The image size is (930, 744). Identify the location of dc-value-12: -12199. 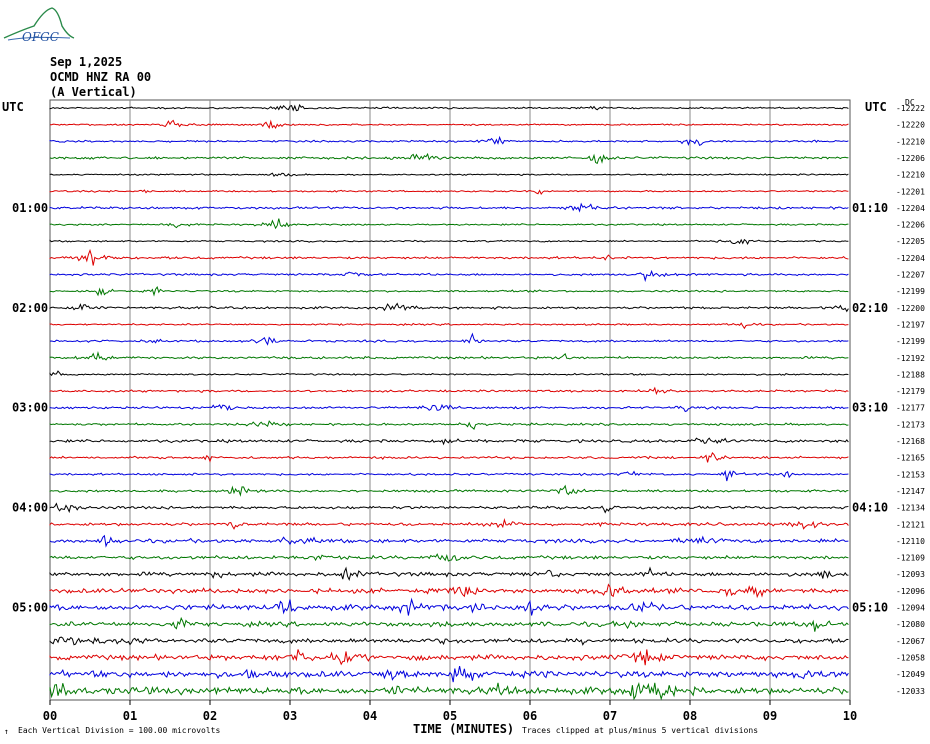
(910, 291).